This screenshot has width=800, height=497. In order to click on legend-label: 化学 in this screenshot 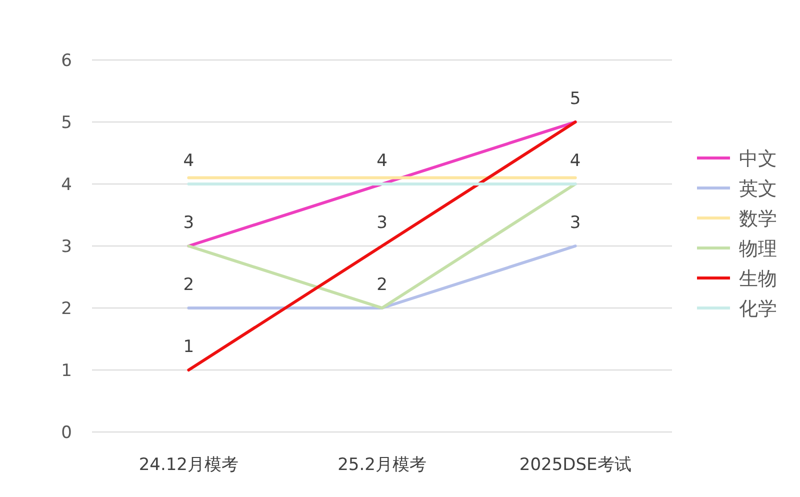, I will do `click(758, 309)`.